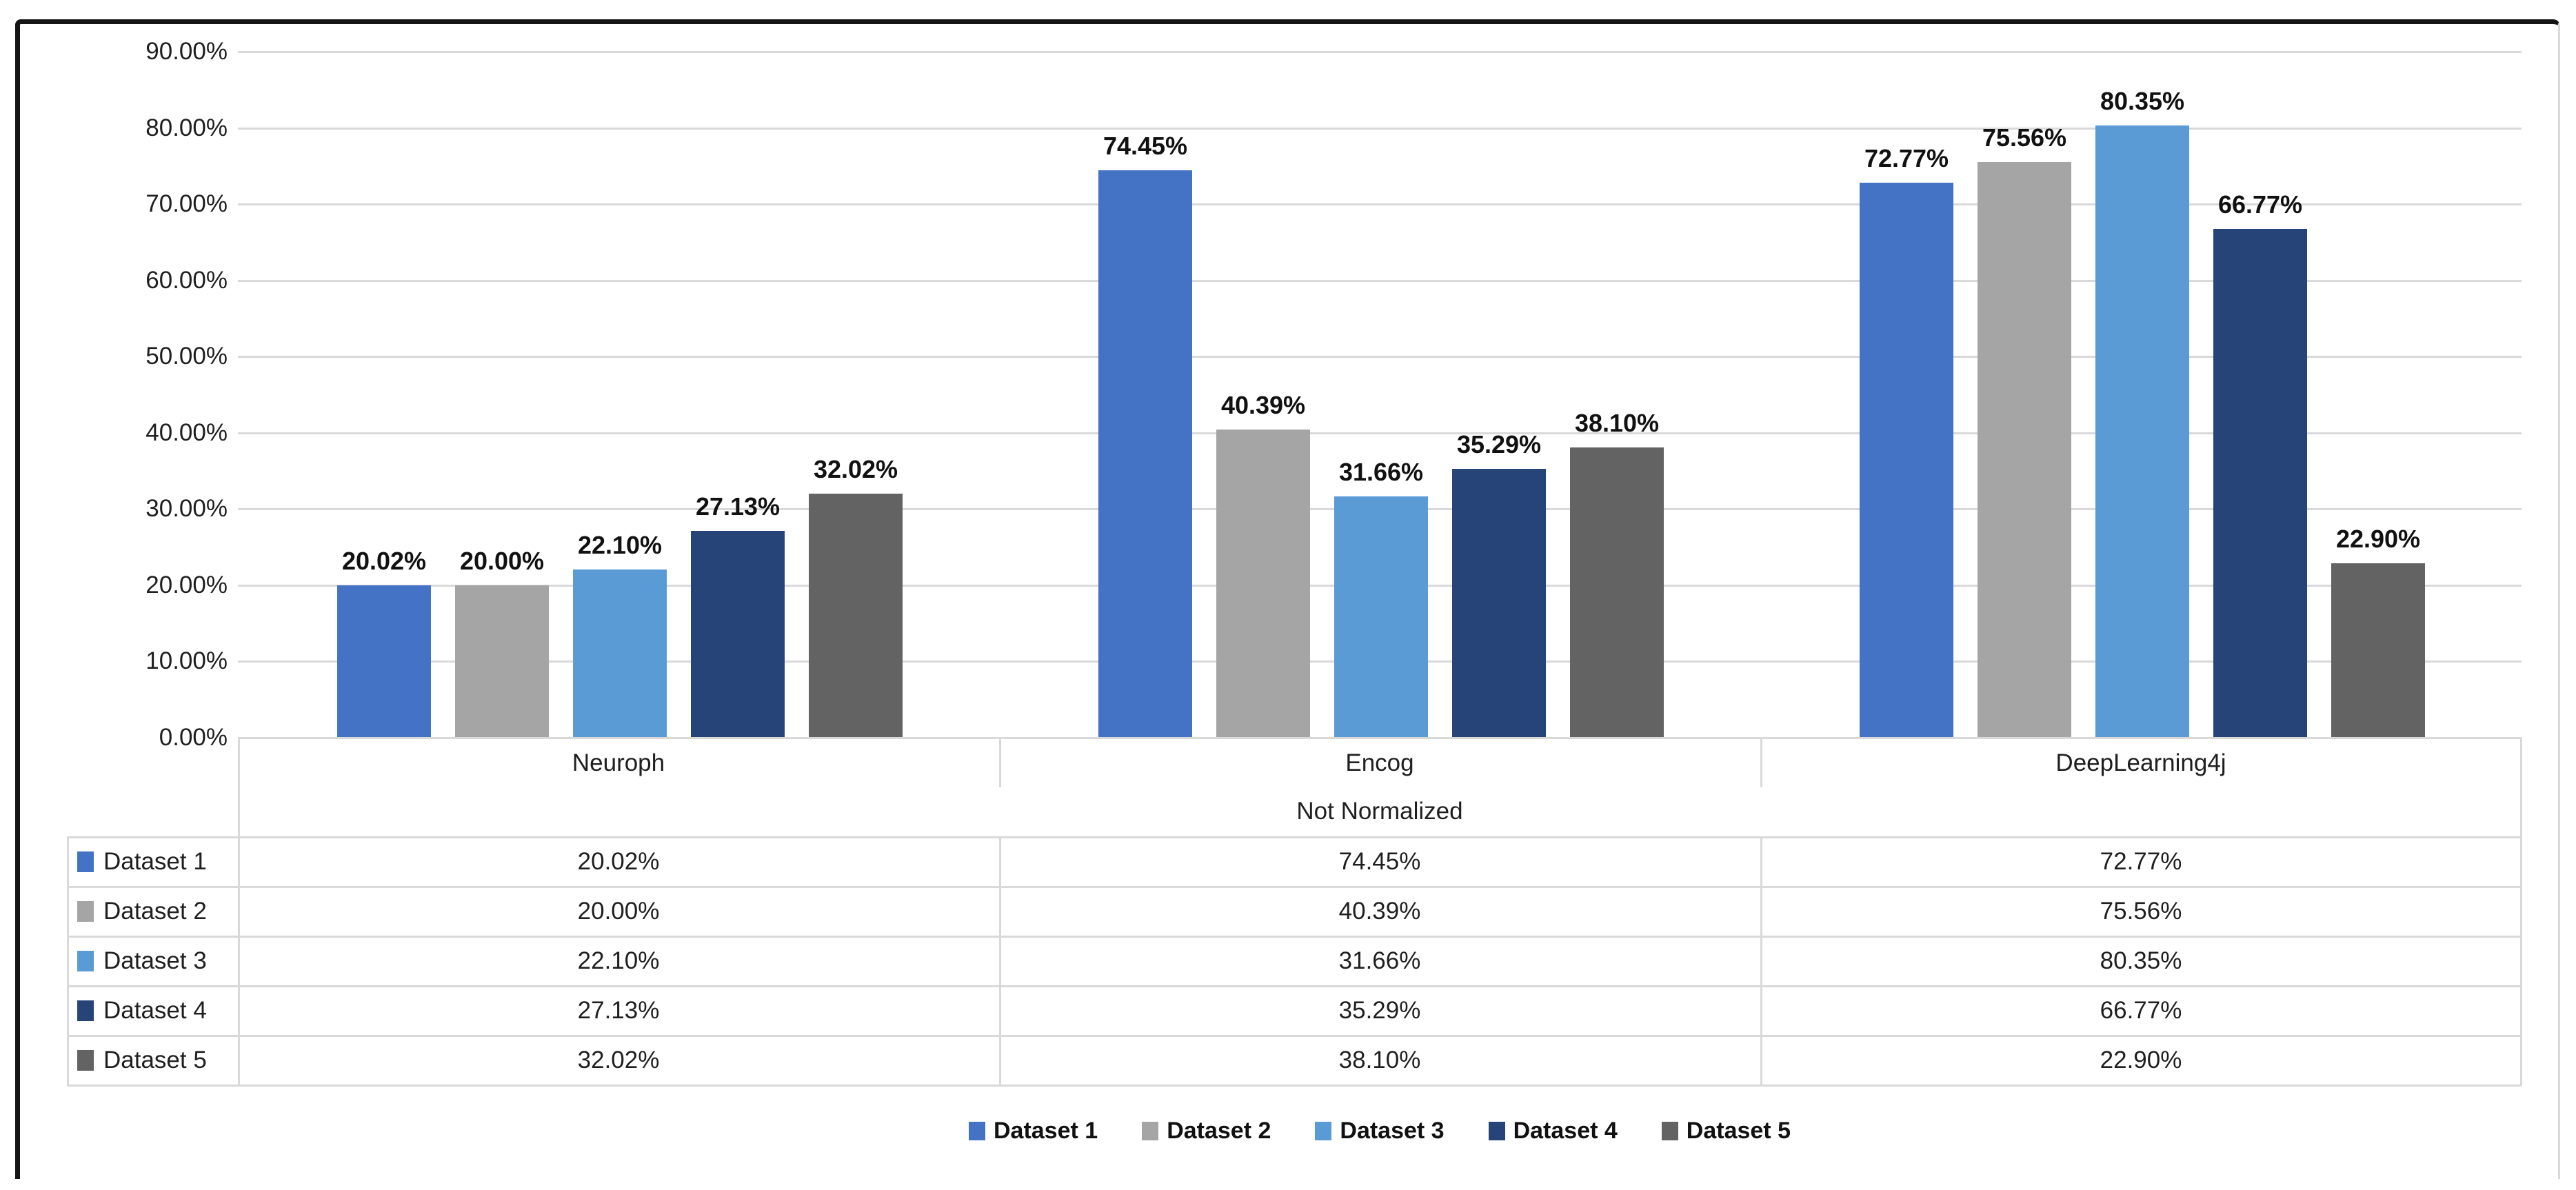 This screenshot has width=2576, height=1190. I want to click on table-row-key-label: Dataset 2, so click(155, 911).